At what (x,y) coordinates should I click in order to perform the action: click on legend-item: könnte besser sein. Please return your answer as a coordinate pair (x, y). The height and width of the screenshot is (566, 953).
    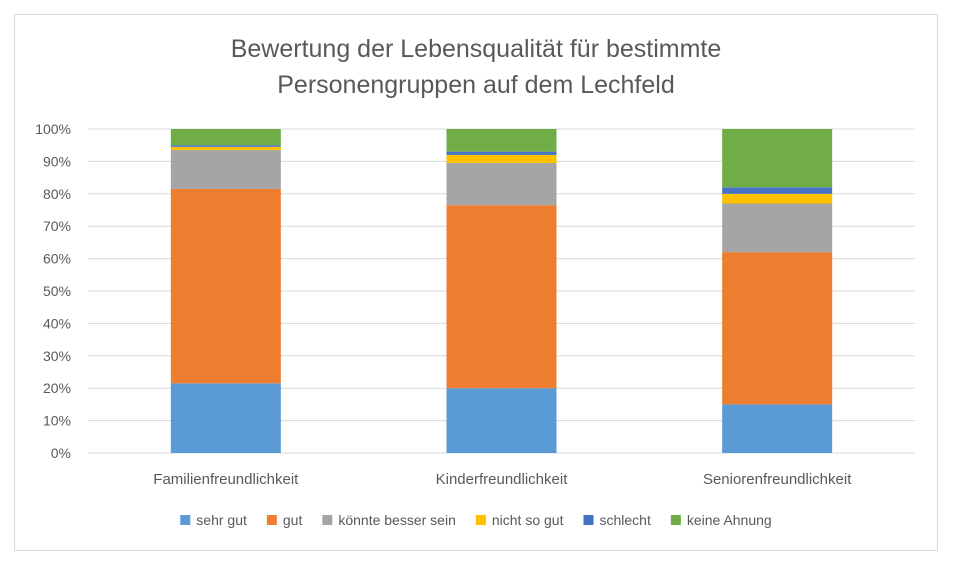
    Looking at the image, I should click on (389, 520).